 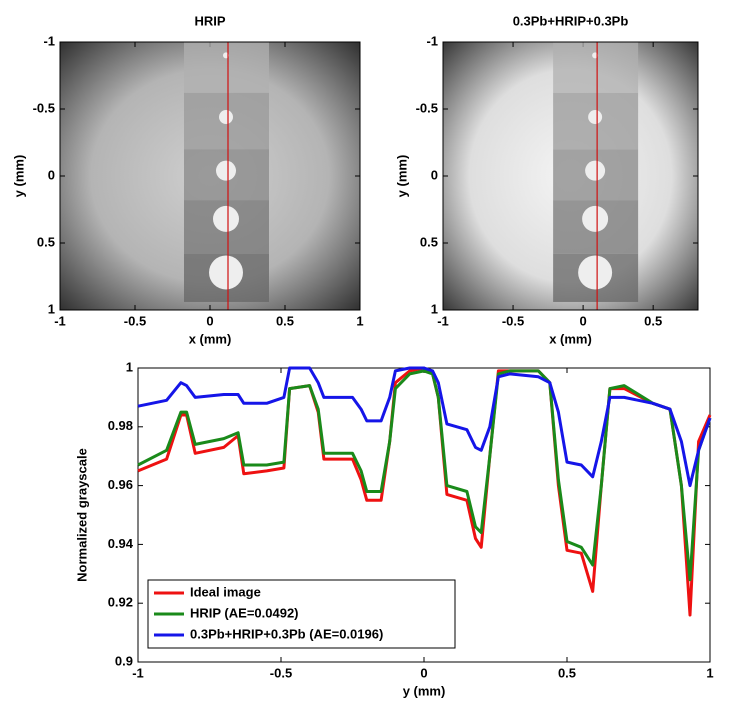 What do you see at coordinates (225, 591) in the screenshot?
I see `legend-label: Ideal image` at bounding box center [225, 591].